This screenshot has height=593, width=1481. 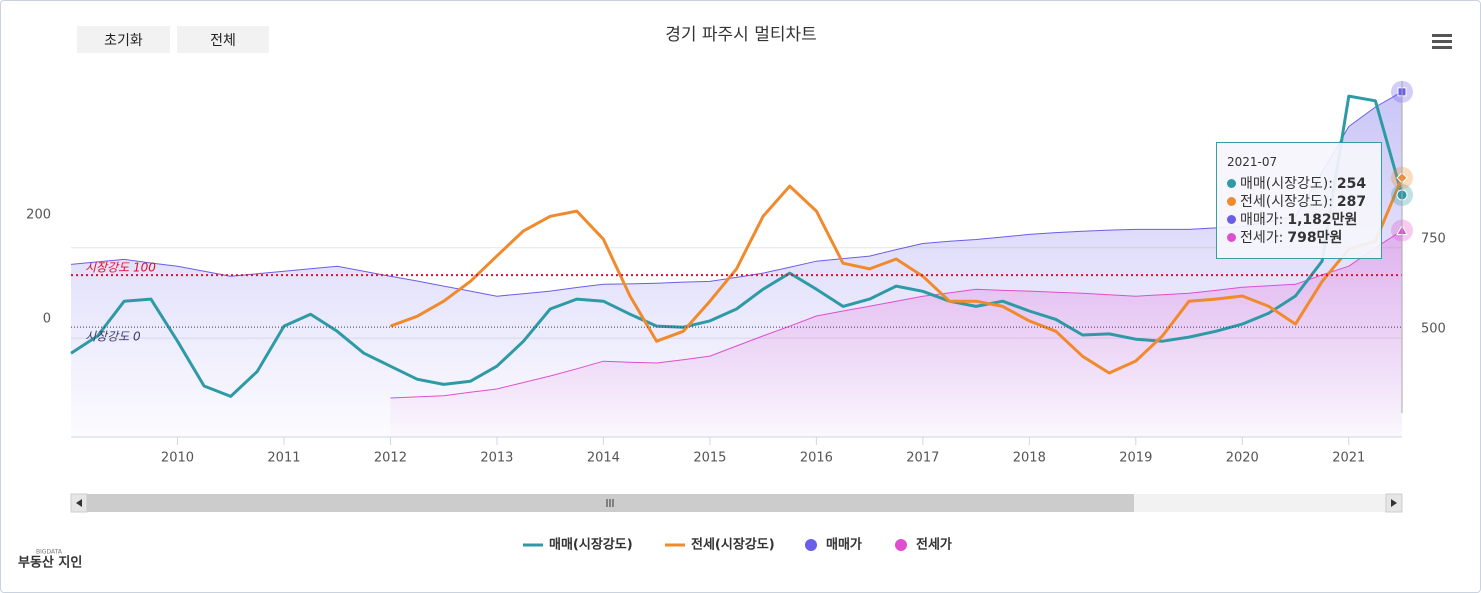 I want to click on menu-icon, so click(x=1442, y=41).